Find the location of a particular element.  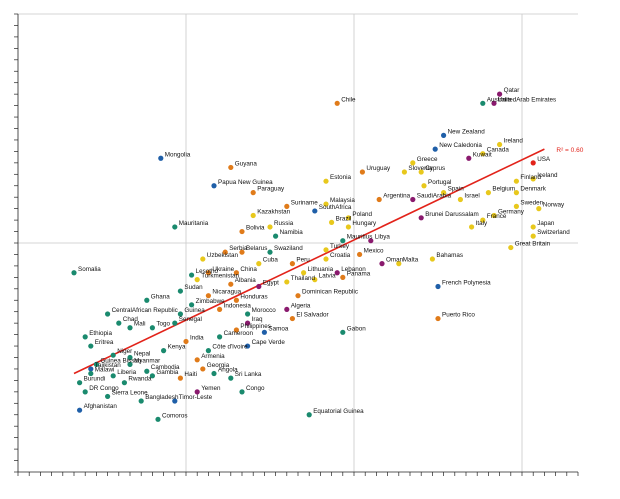

data-label: Finland is located at coordinates (530, 177).